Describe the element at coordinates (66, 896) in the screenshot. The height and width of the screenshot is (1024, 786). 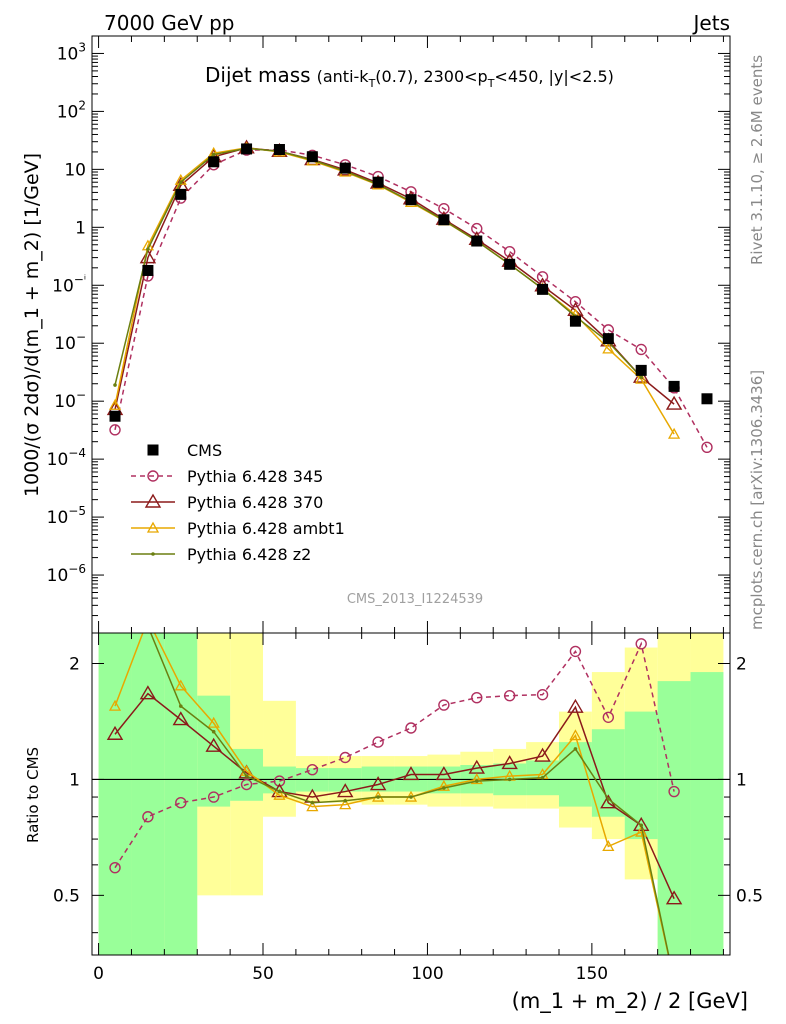
I see `ratio-y-tick-label: 0.5` at that location.